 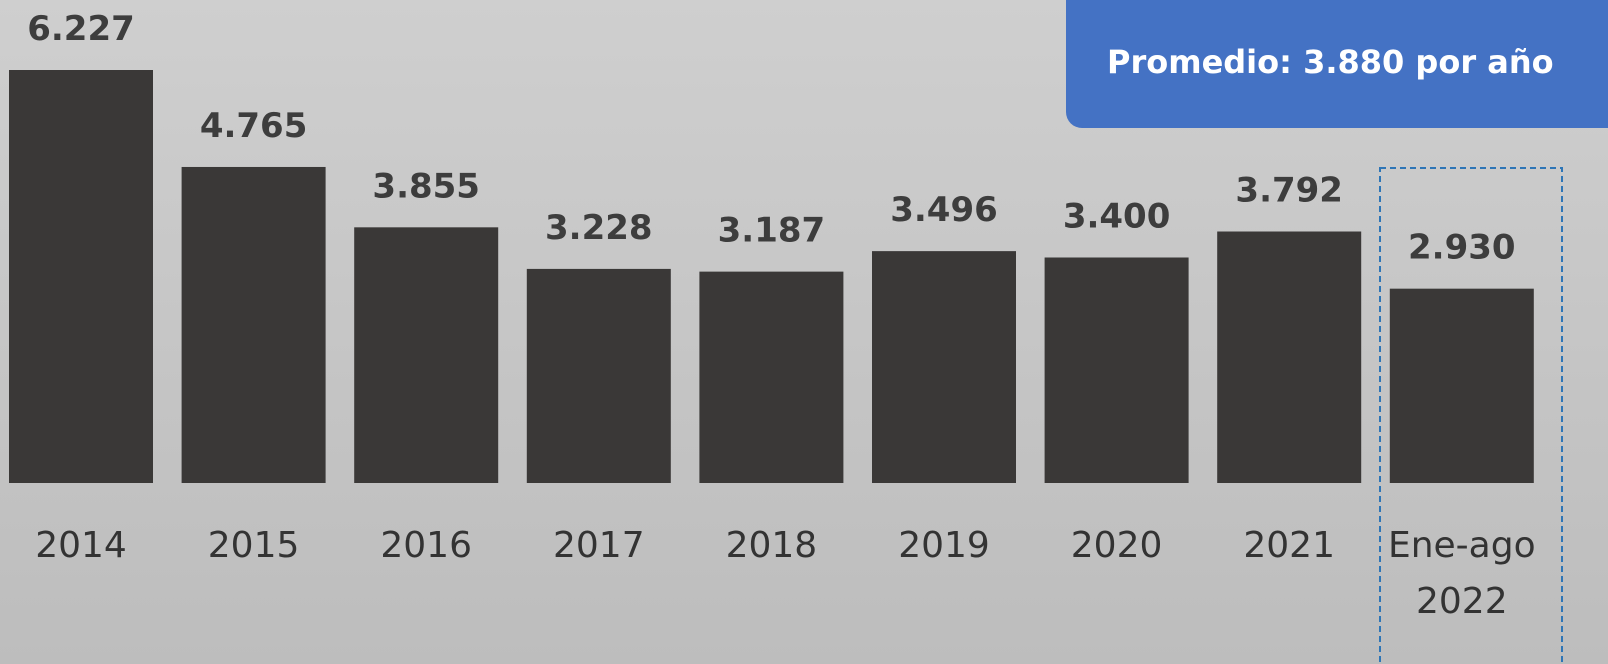 I want to click on x-tick-label: 2018, so click(x=771, y=545).